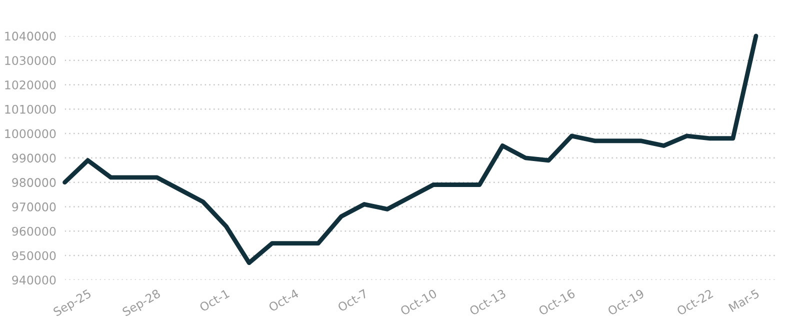  What do you see at coordinates (34, 231) in the screenshot?
I see `y-tick-label: 960000` at bounding box center [34, 231].